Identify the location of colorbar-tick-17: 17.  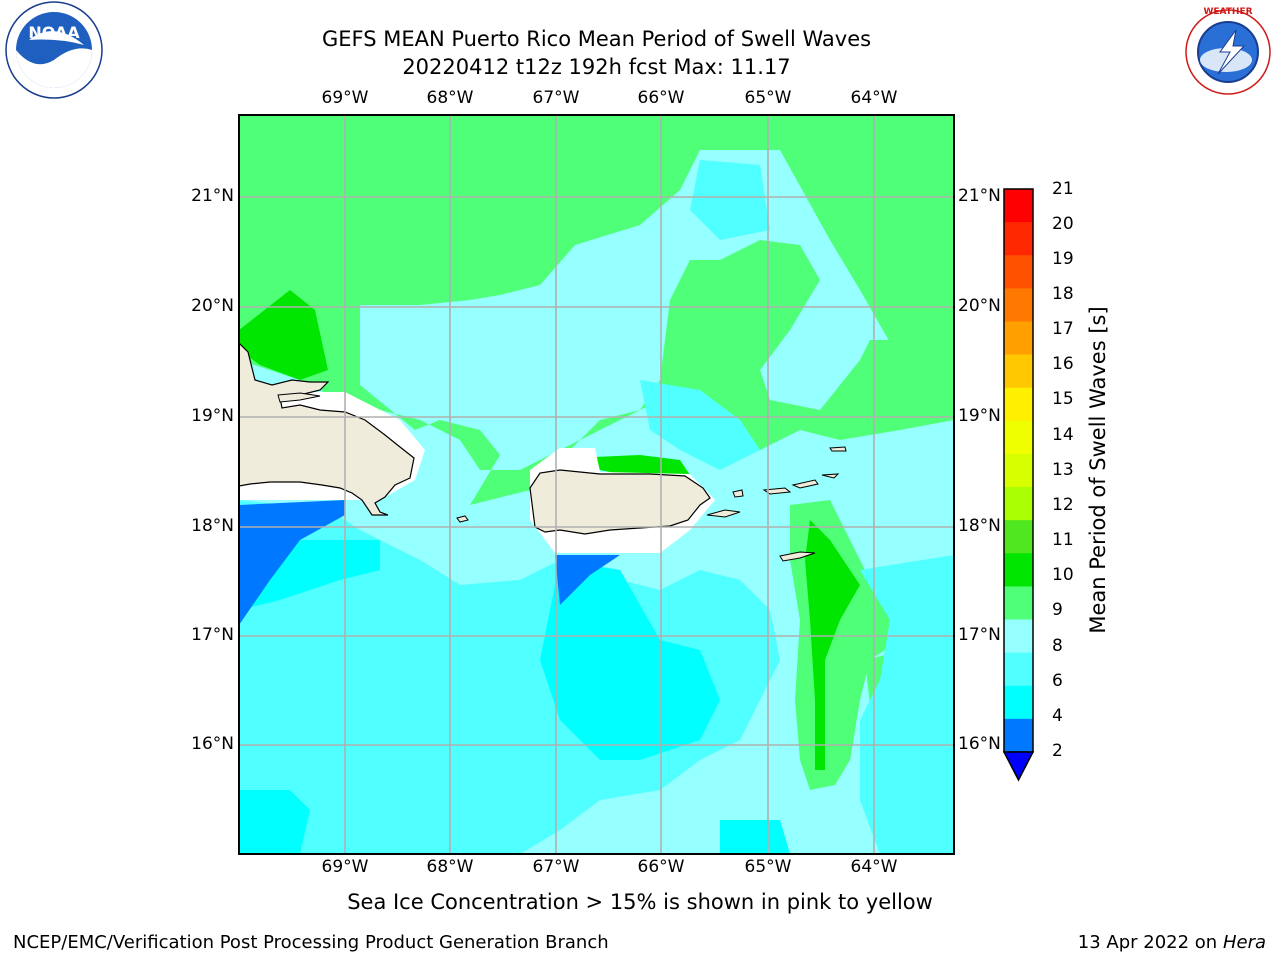
(1063, 329).